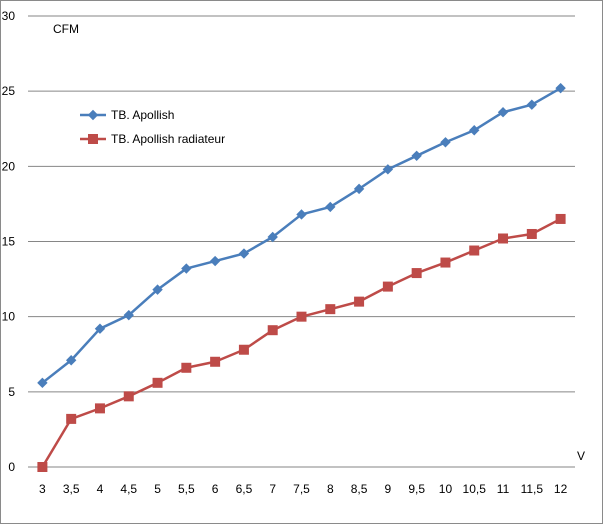  Describe the element at coordinates (42, 489) in the screenshot. I see `x-tick-label: 3` at that location.